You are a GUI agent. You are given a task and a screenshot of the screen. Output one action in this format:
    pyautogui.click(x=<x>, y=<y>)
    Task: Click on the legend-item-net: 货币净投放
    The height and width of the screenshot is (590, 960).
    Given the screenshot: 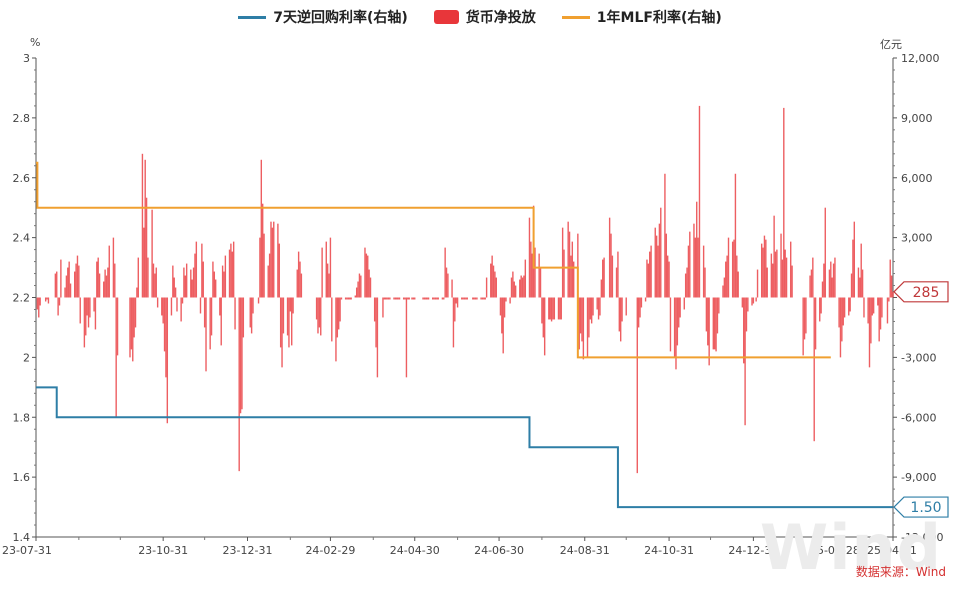 What is the action you would take?
    pyautogui.click(x=484, y=17)
    